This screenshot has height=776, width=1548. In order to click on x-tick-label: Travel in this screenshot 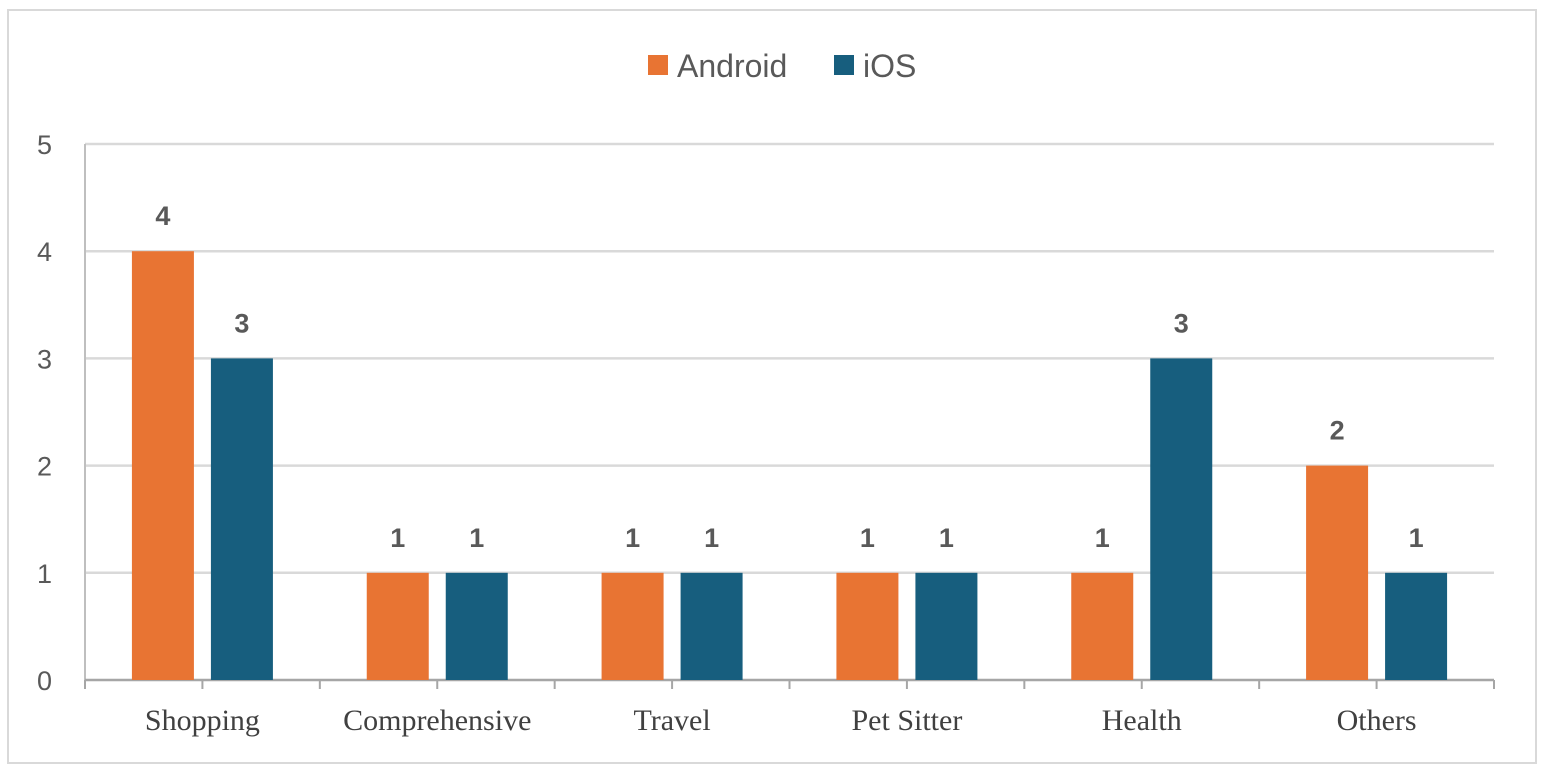, I will do `click(671, 720)`.